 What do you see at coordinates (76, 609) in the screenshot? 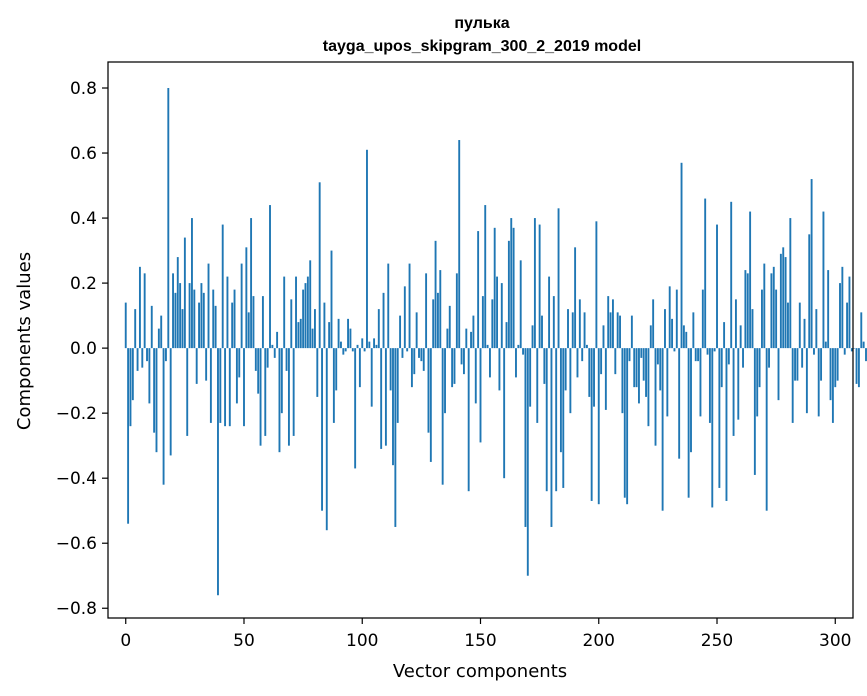
I see `y-tick-label-0: −0.8` at bounding box center [76, 609].